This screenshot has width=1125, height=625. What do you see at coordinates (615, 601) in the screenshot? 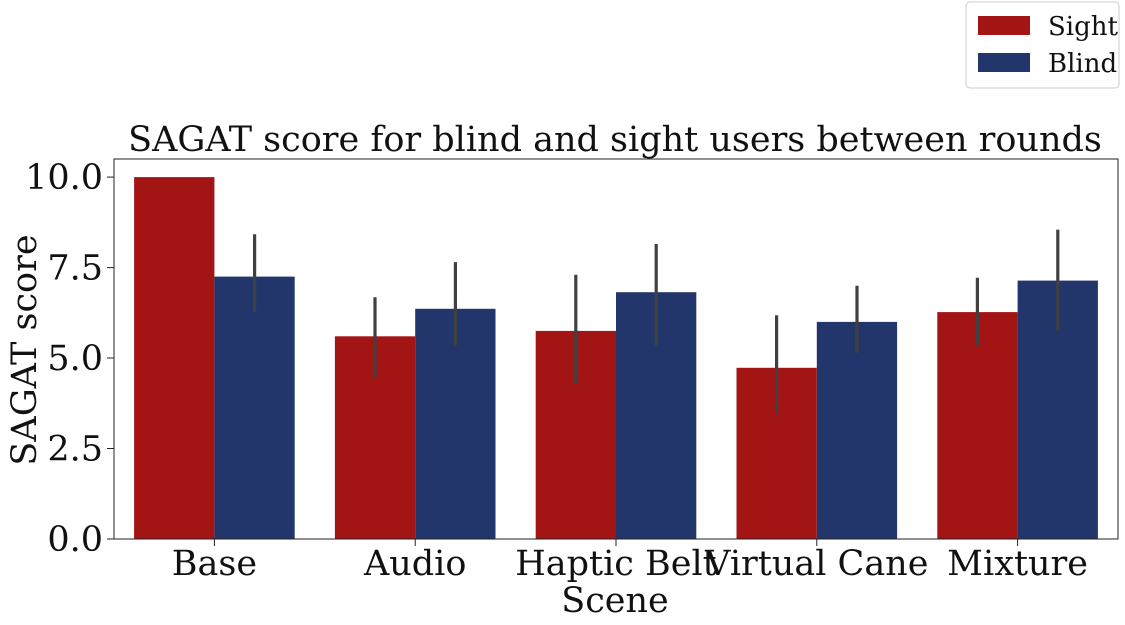
I see `x-axis-label: Scene` at bounding box center [615, 601].